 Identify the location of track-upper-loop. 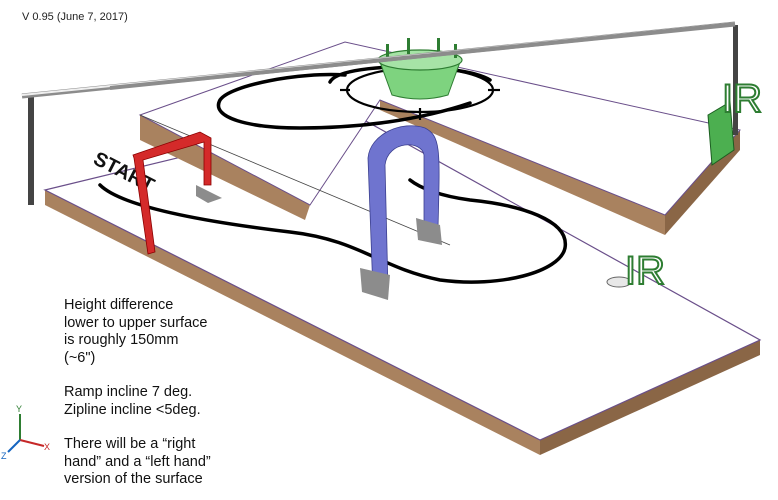
(344, 101).